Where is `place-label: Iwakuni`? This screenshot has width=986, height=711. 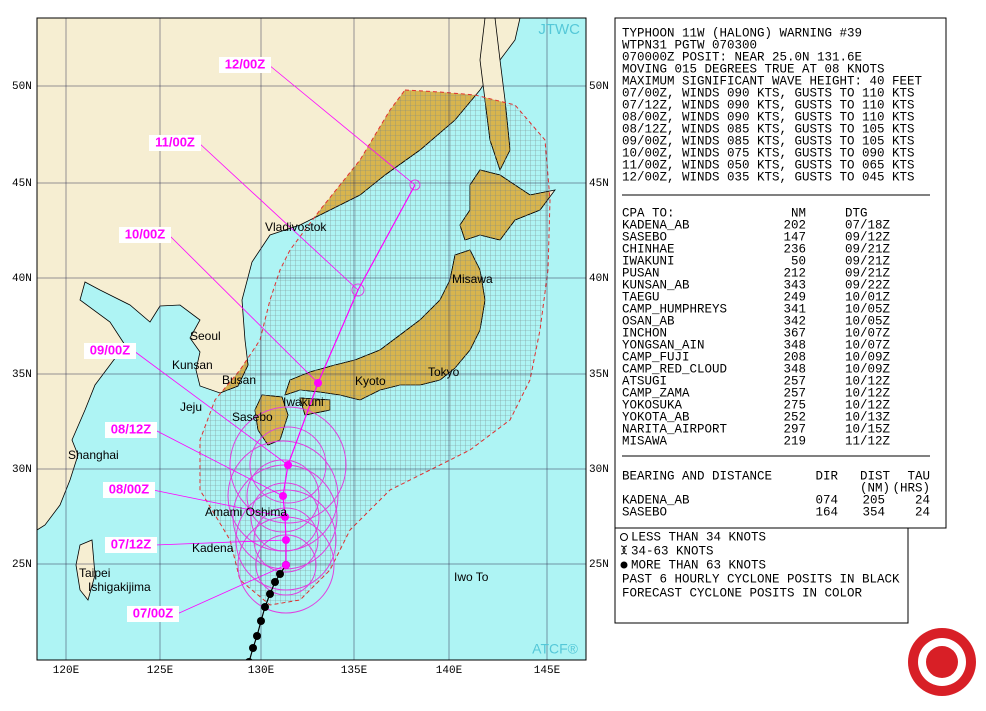
place-label: Iwakuni is located at coordinates (303, 402).